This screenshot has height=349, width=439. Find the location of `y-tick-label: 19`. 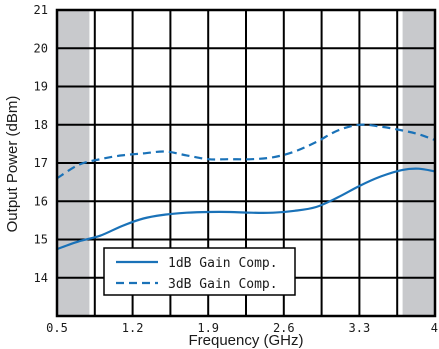

y-tick-label: 19 is located at coordinates (41, 87).